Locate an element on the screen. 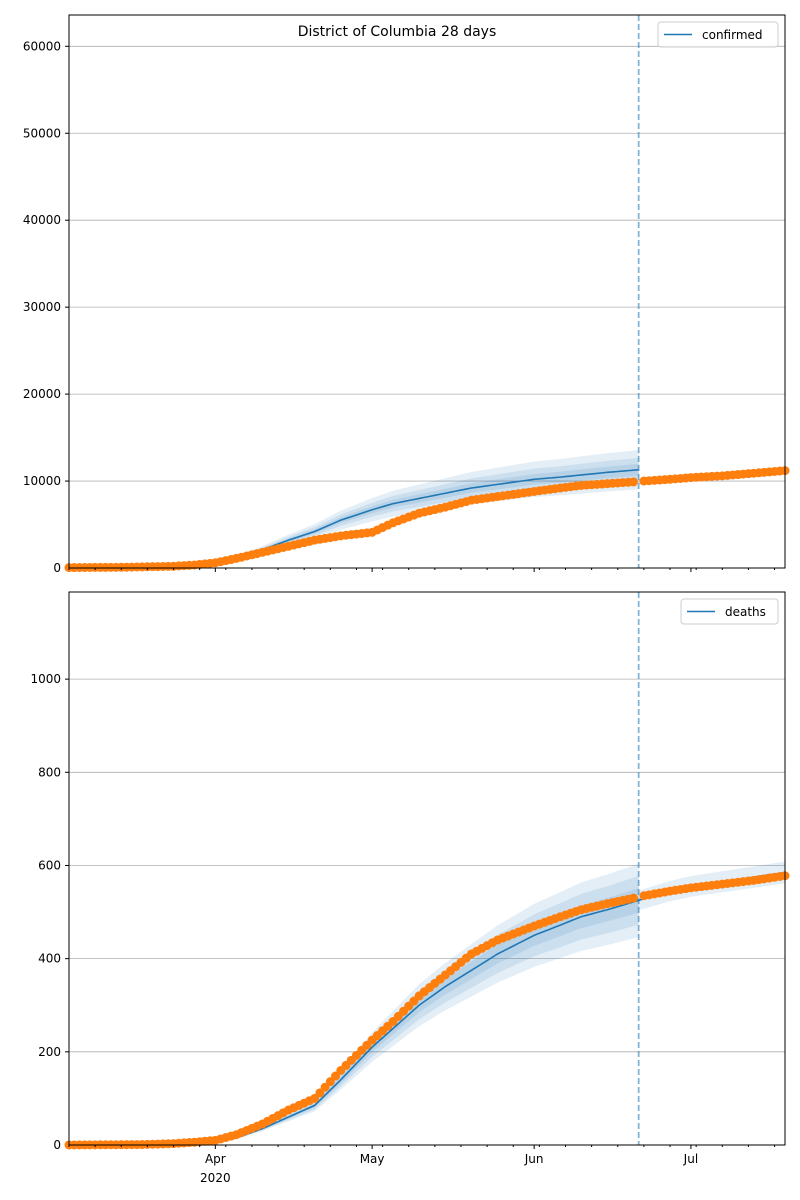 The width and height of the screenshot is (800, 1200). y-tick-label: 200 is located at coordinates (49, 1052).